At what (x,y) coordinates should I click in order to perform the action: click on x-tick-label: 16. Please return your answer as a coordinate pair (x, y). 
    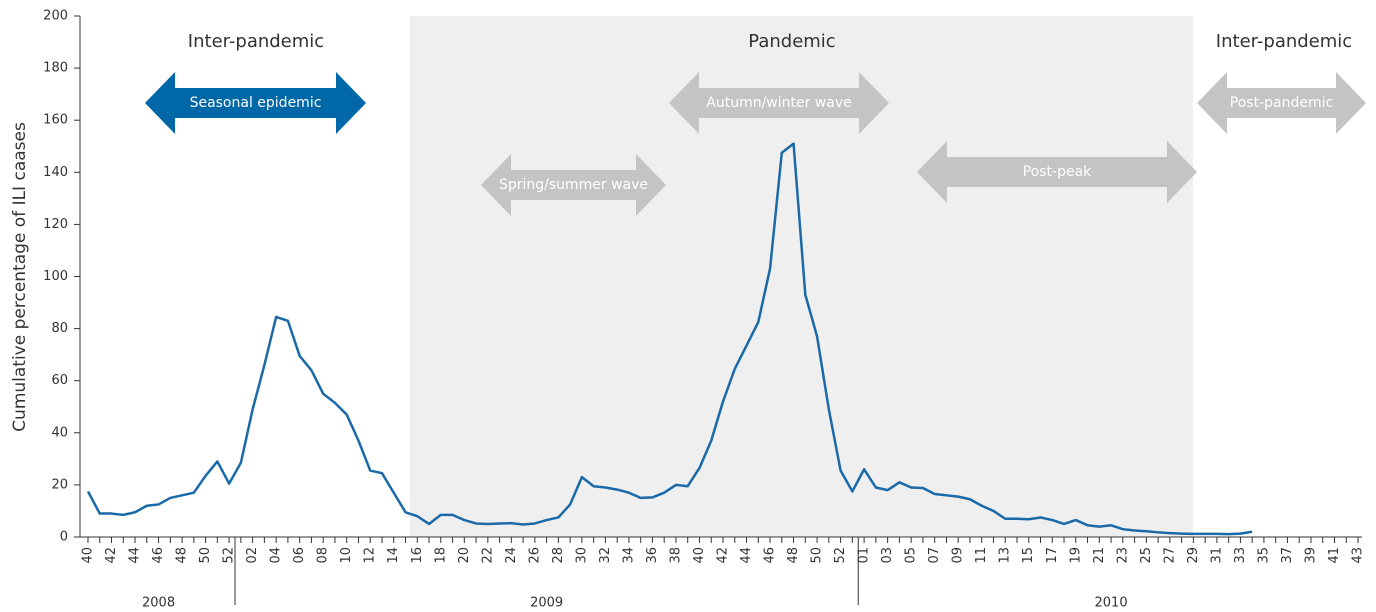
    Looking at the image, I should click on (417, 555).